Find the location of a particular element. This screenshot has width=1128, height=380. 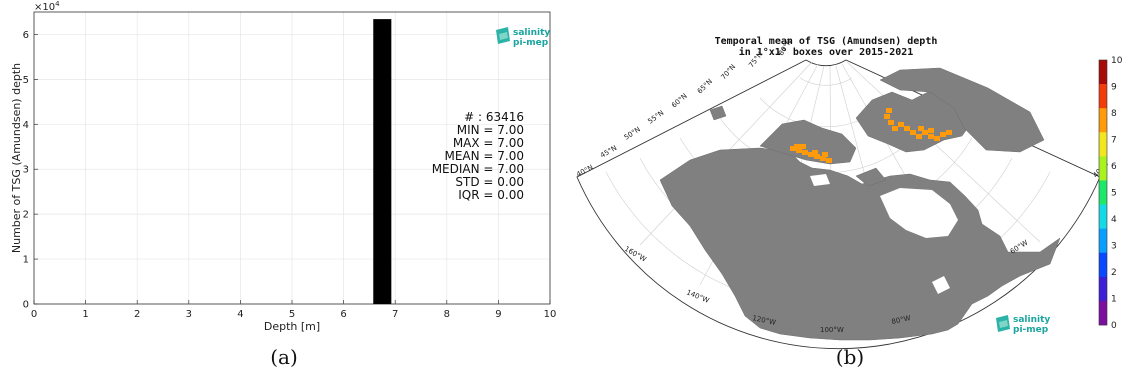

hudson-bay is located at coordinates (919, 213).